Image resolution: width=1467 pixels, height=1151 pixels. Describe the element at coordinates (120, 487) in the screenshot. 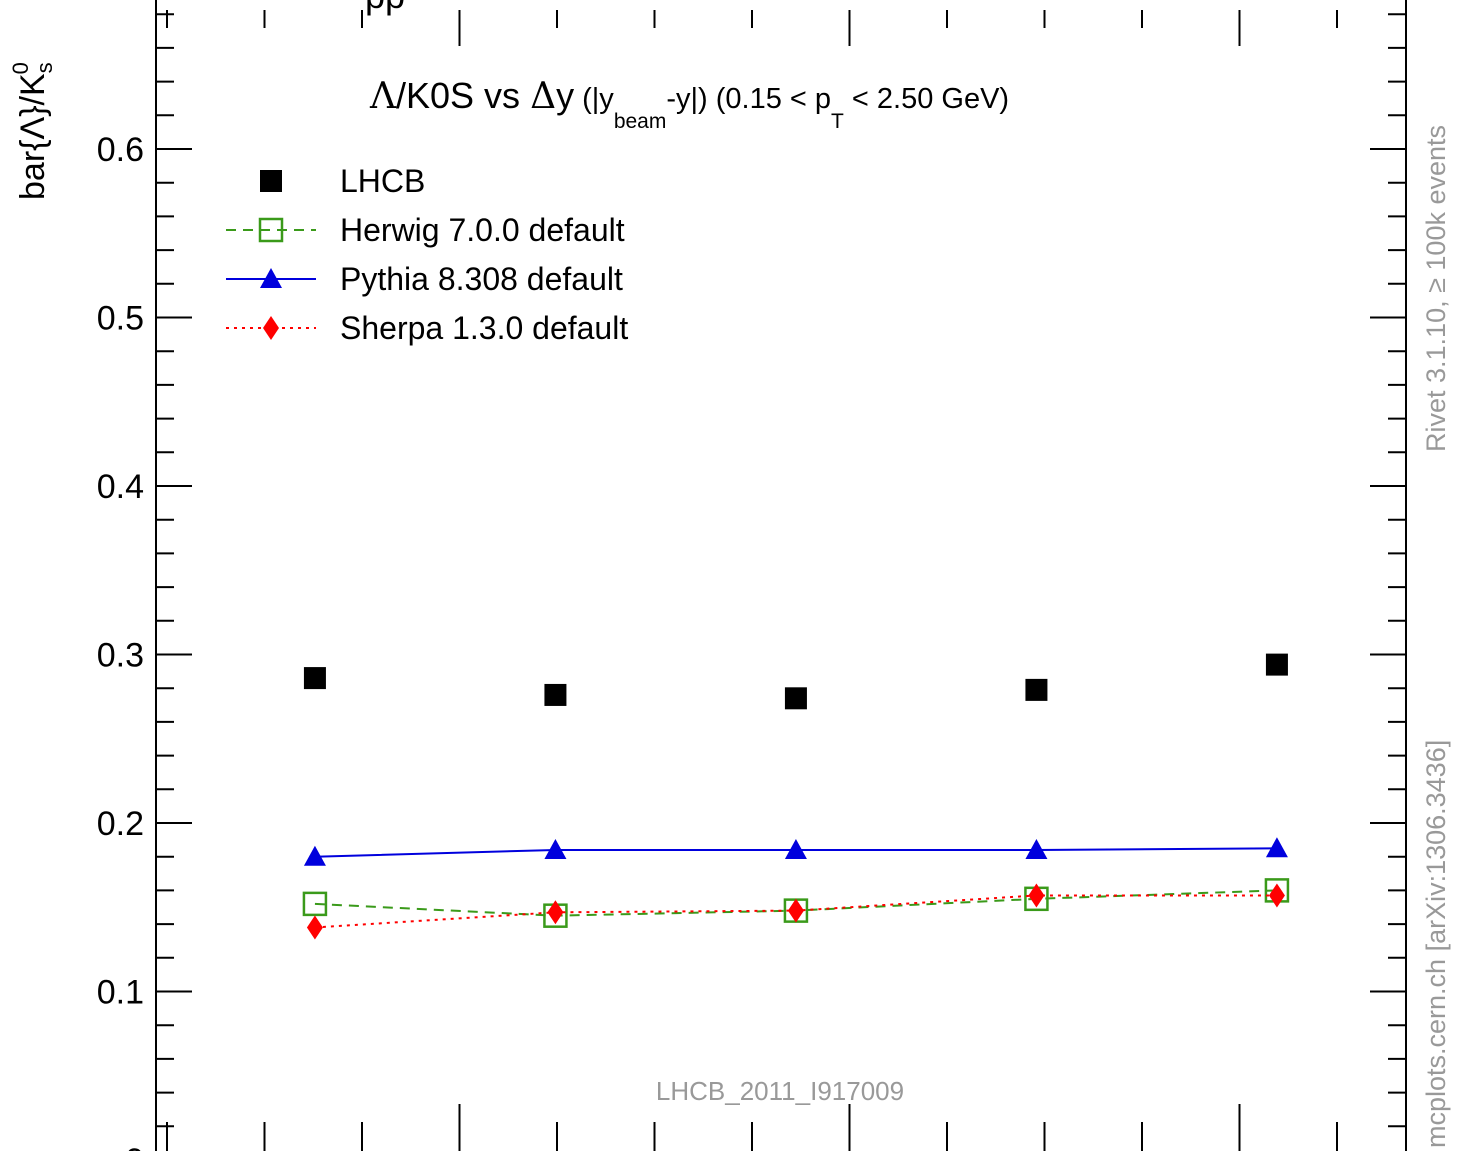

I see `y-tick-label: 0.4` at that location.